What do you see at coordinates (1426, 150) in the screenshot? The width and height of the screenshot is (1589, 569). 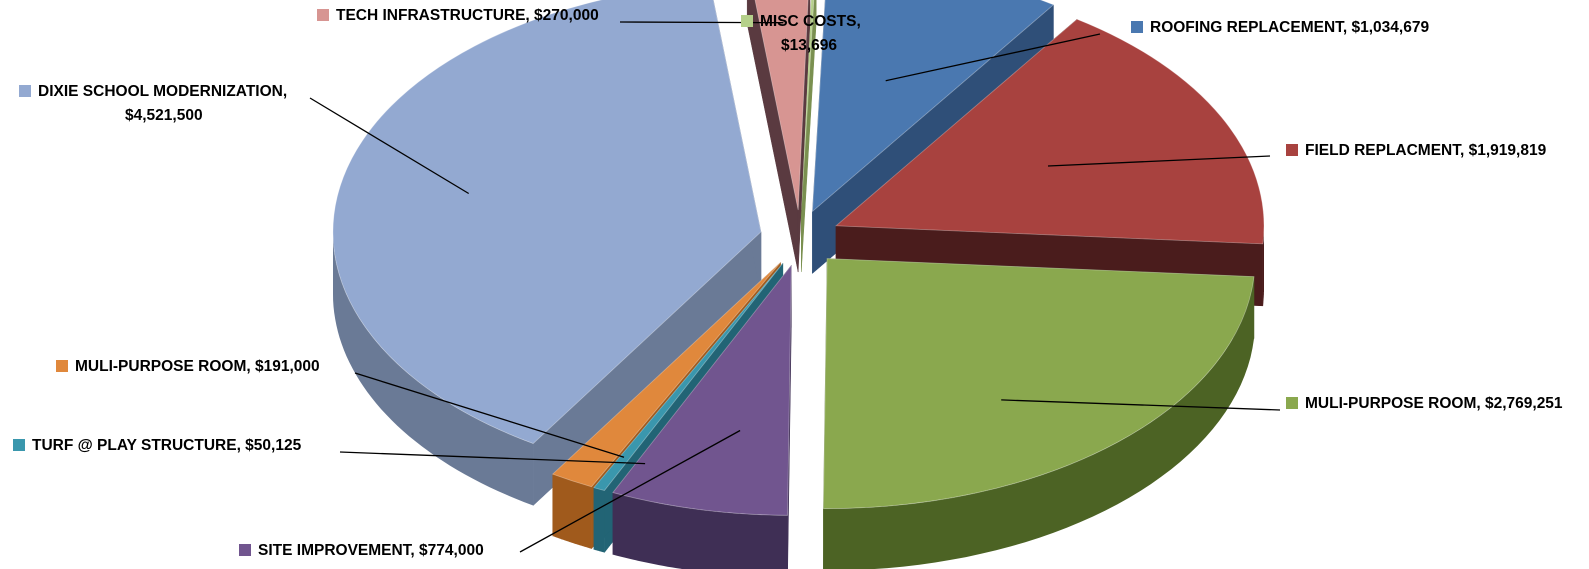 I see `slice-label: FIELD REPLACMENT, $1,919,819` at bounding box center [1426, 150].